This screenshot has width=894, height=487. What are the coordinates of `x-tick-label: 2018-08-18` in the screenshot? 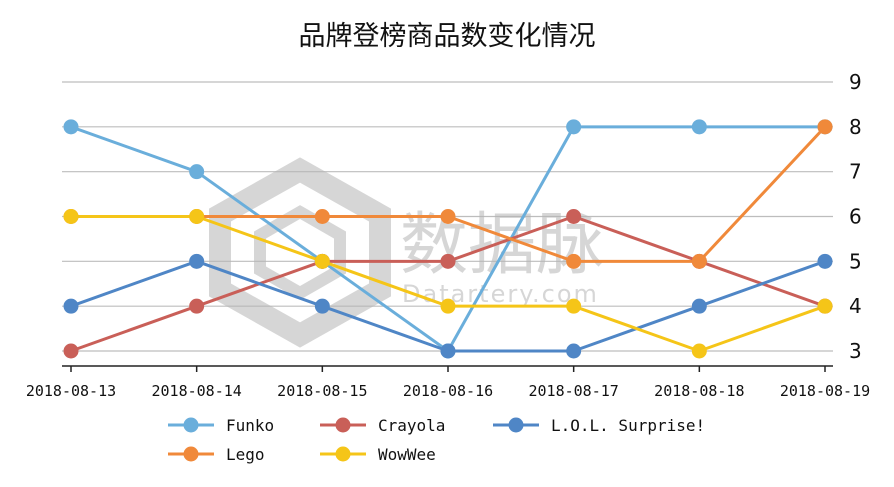 It's located at (699, 391).